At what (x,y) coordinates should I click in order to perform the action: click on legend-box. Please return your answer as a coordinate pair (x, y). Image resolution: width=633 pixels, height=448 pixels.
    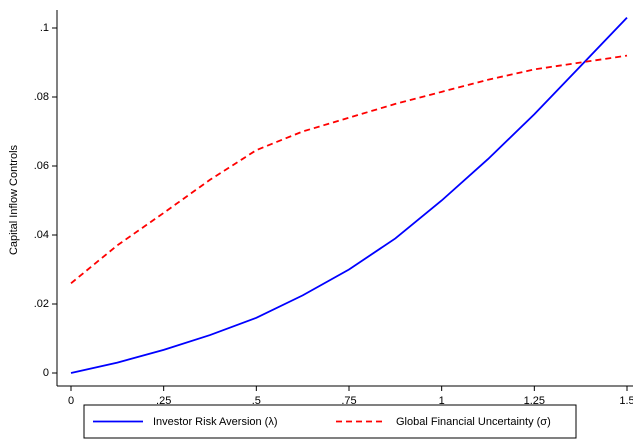
    Looking at the image, I should click on (330, 421).